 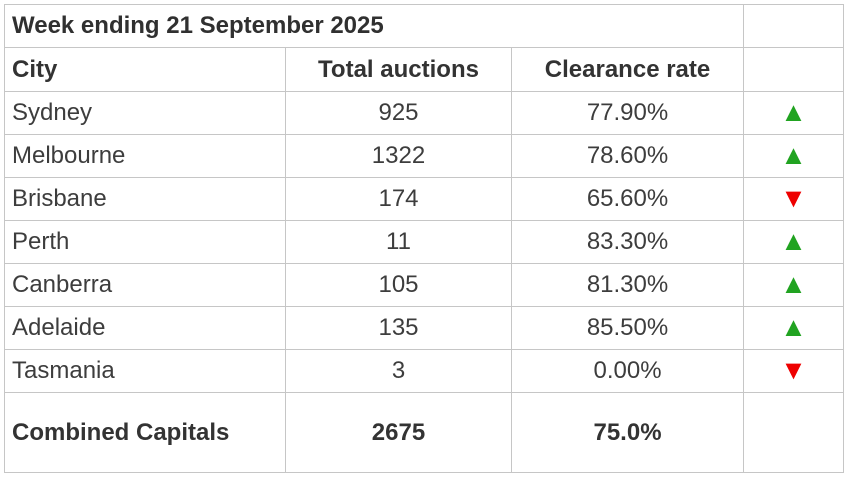 What do you see at coordinates (398, 328) in the screenshot?
I see `auctions-cell: 135` at bounding box center [398, 328].